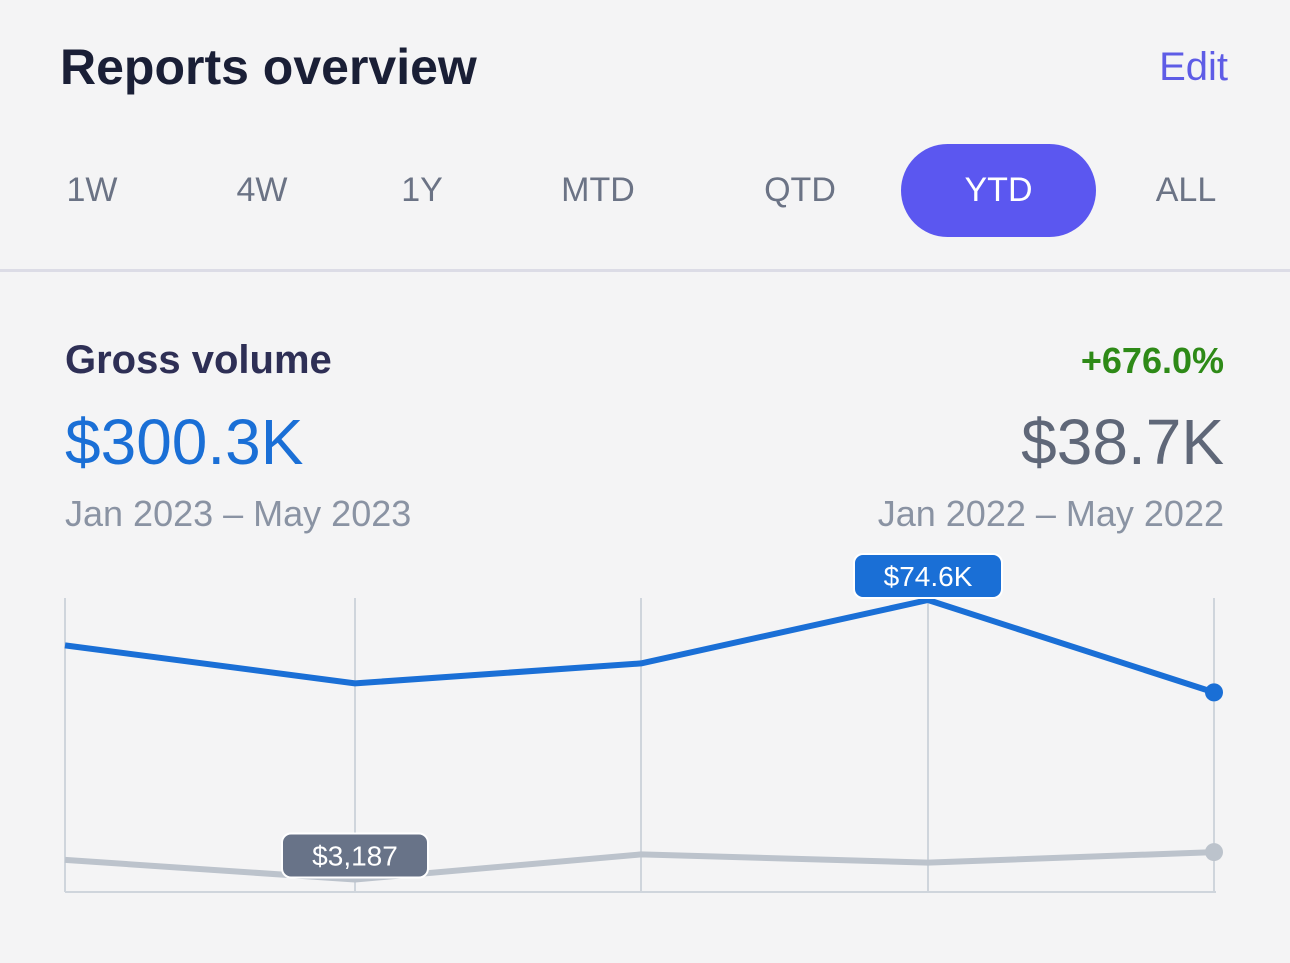  I want to click on data-label: $74.6K, so click(928, 576).